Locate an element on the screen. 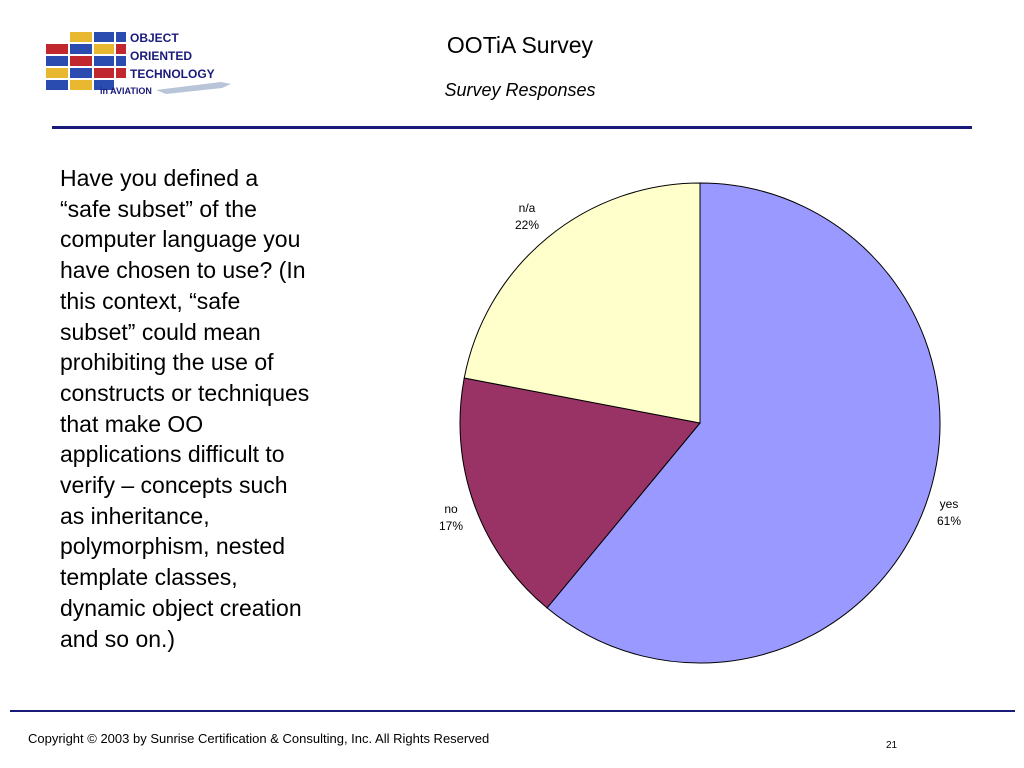  page-title: OOTiA Survey is located at coordinates (520, 45).